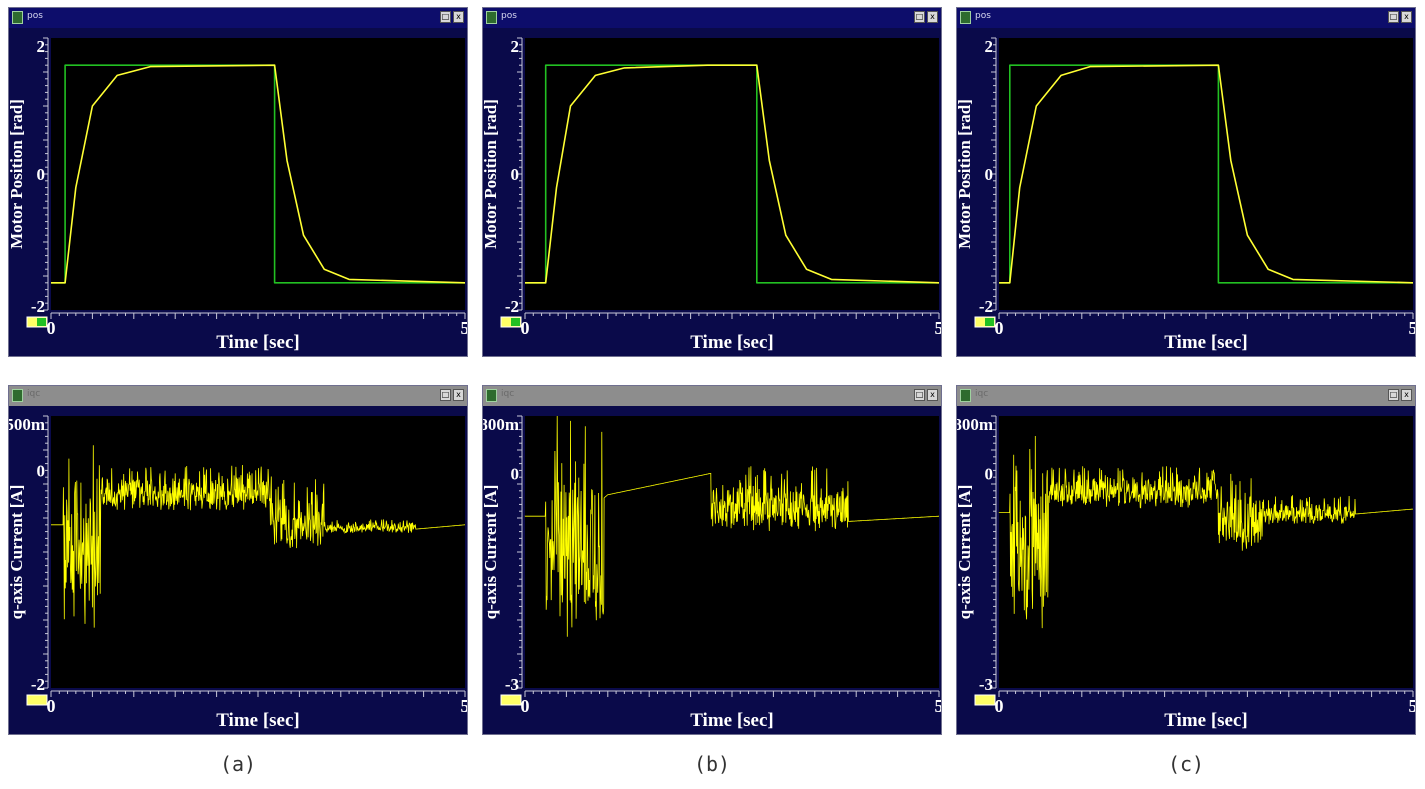  I want to click on caption-b: (b), so click(712, 764).